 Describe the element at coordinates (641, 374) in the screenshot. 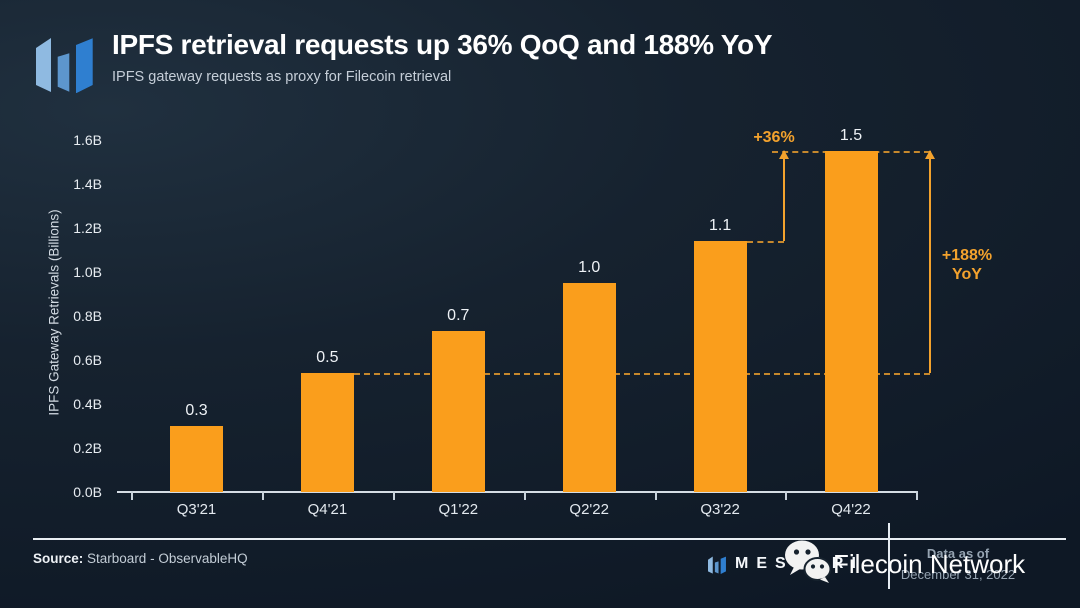

I see `yoy-dash-from` at that location.